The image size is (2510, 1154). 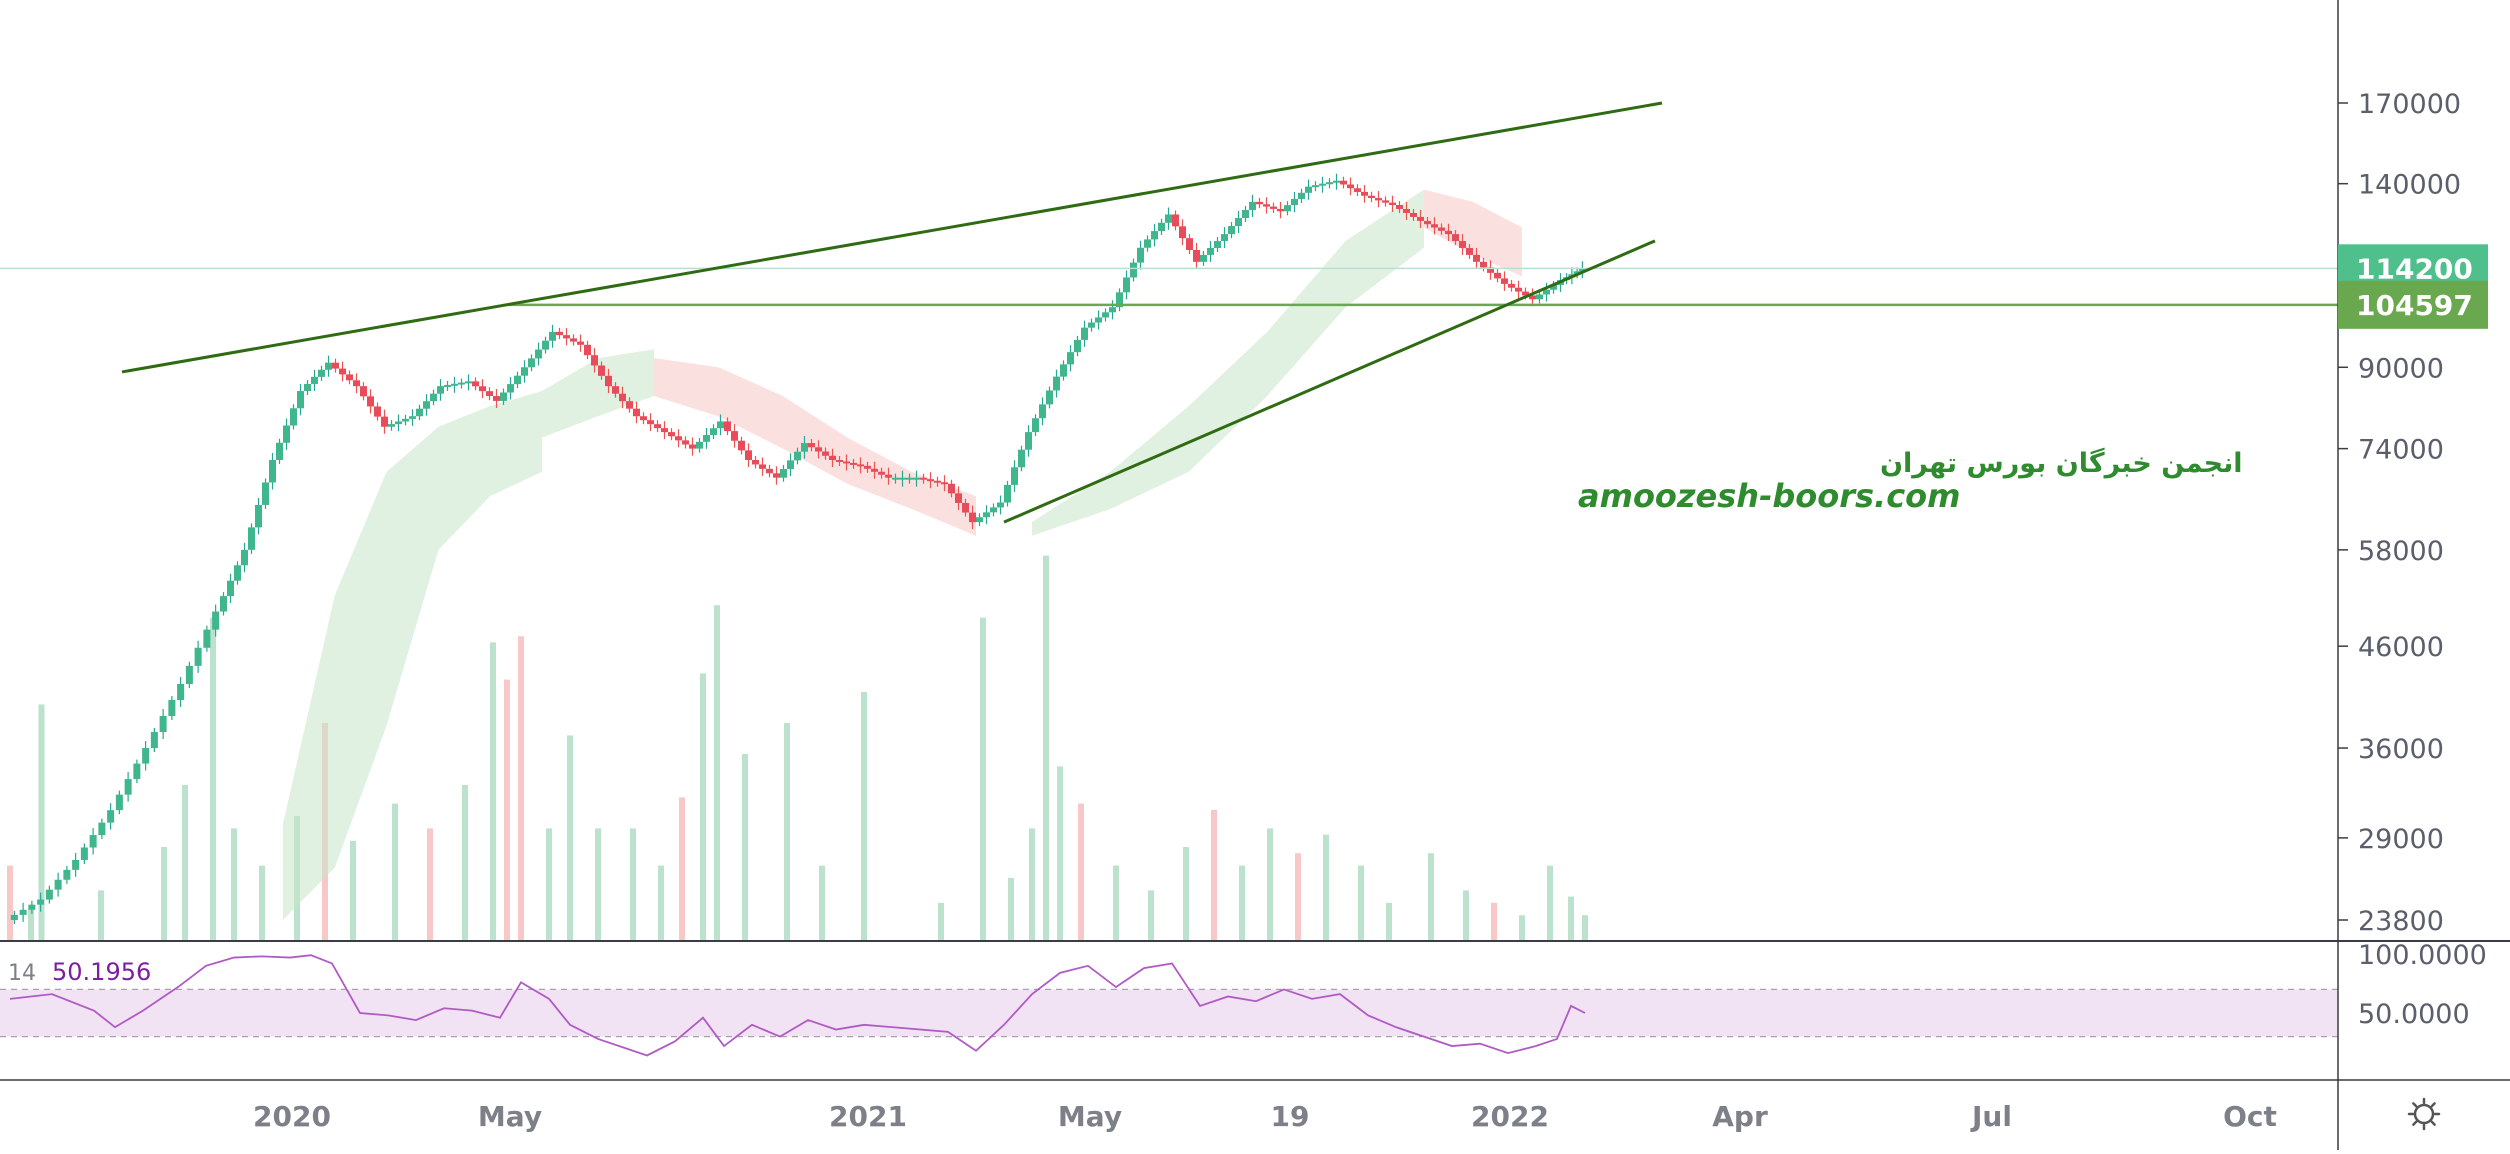 I want to click on time-tick-label: 19, so click(x=1290, y=1116).